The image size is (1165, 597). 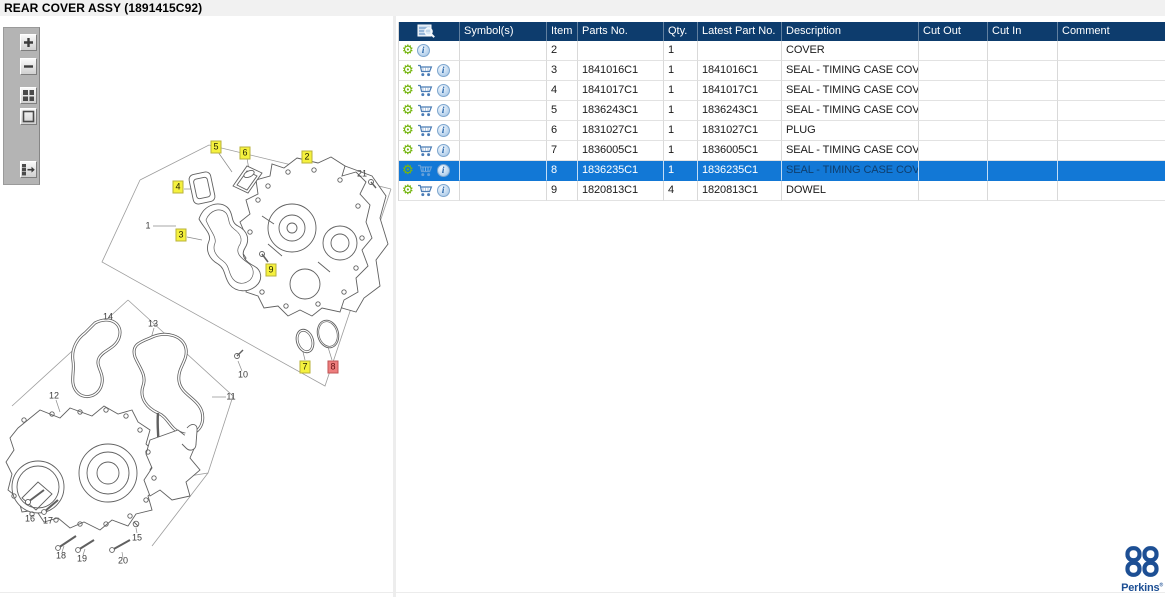 I want to click on column-header: Item, so click(x=562, y=31).